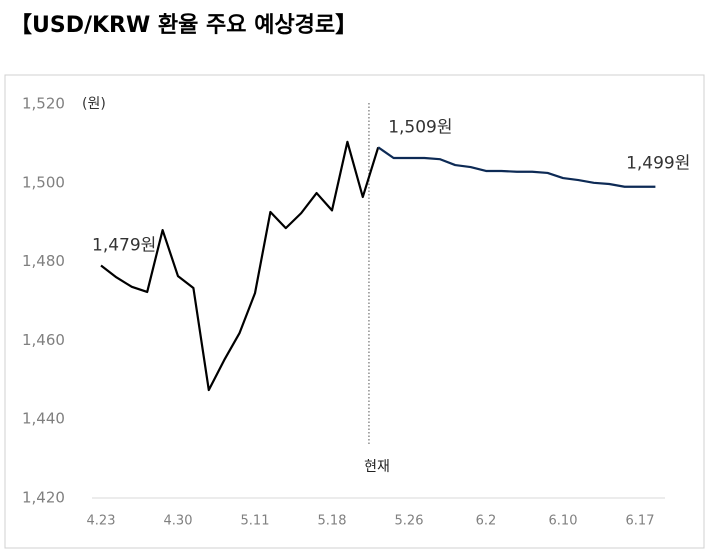  What do you see at coordinates (43, 104) in the screenshot?
I see `y-tick-label: 1,520` at bounding box center [43, 104].